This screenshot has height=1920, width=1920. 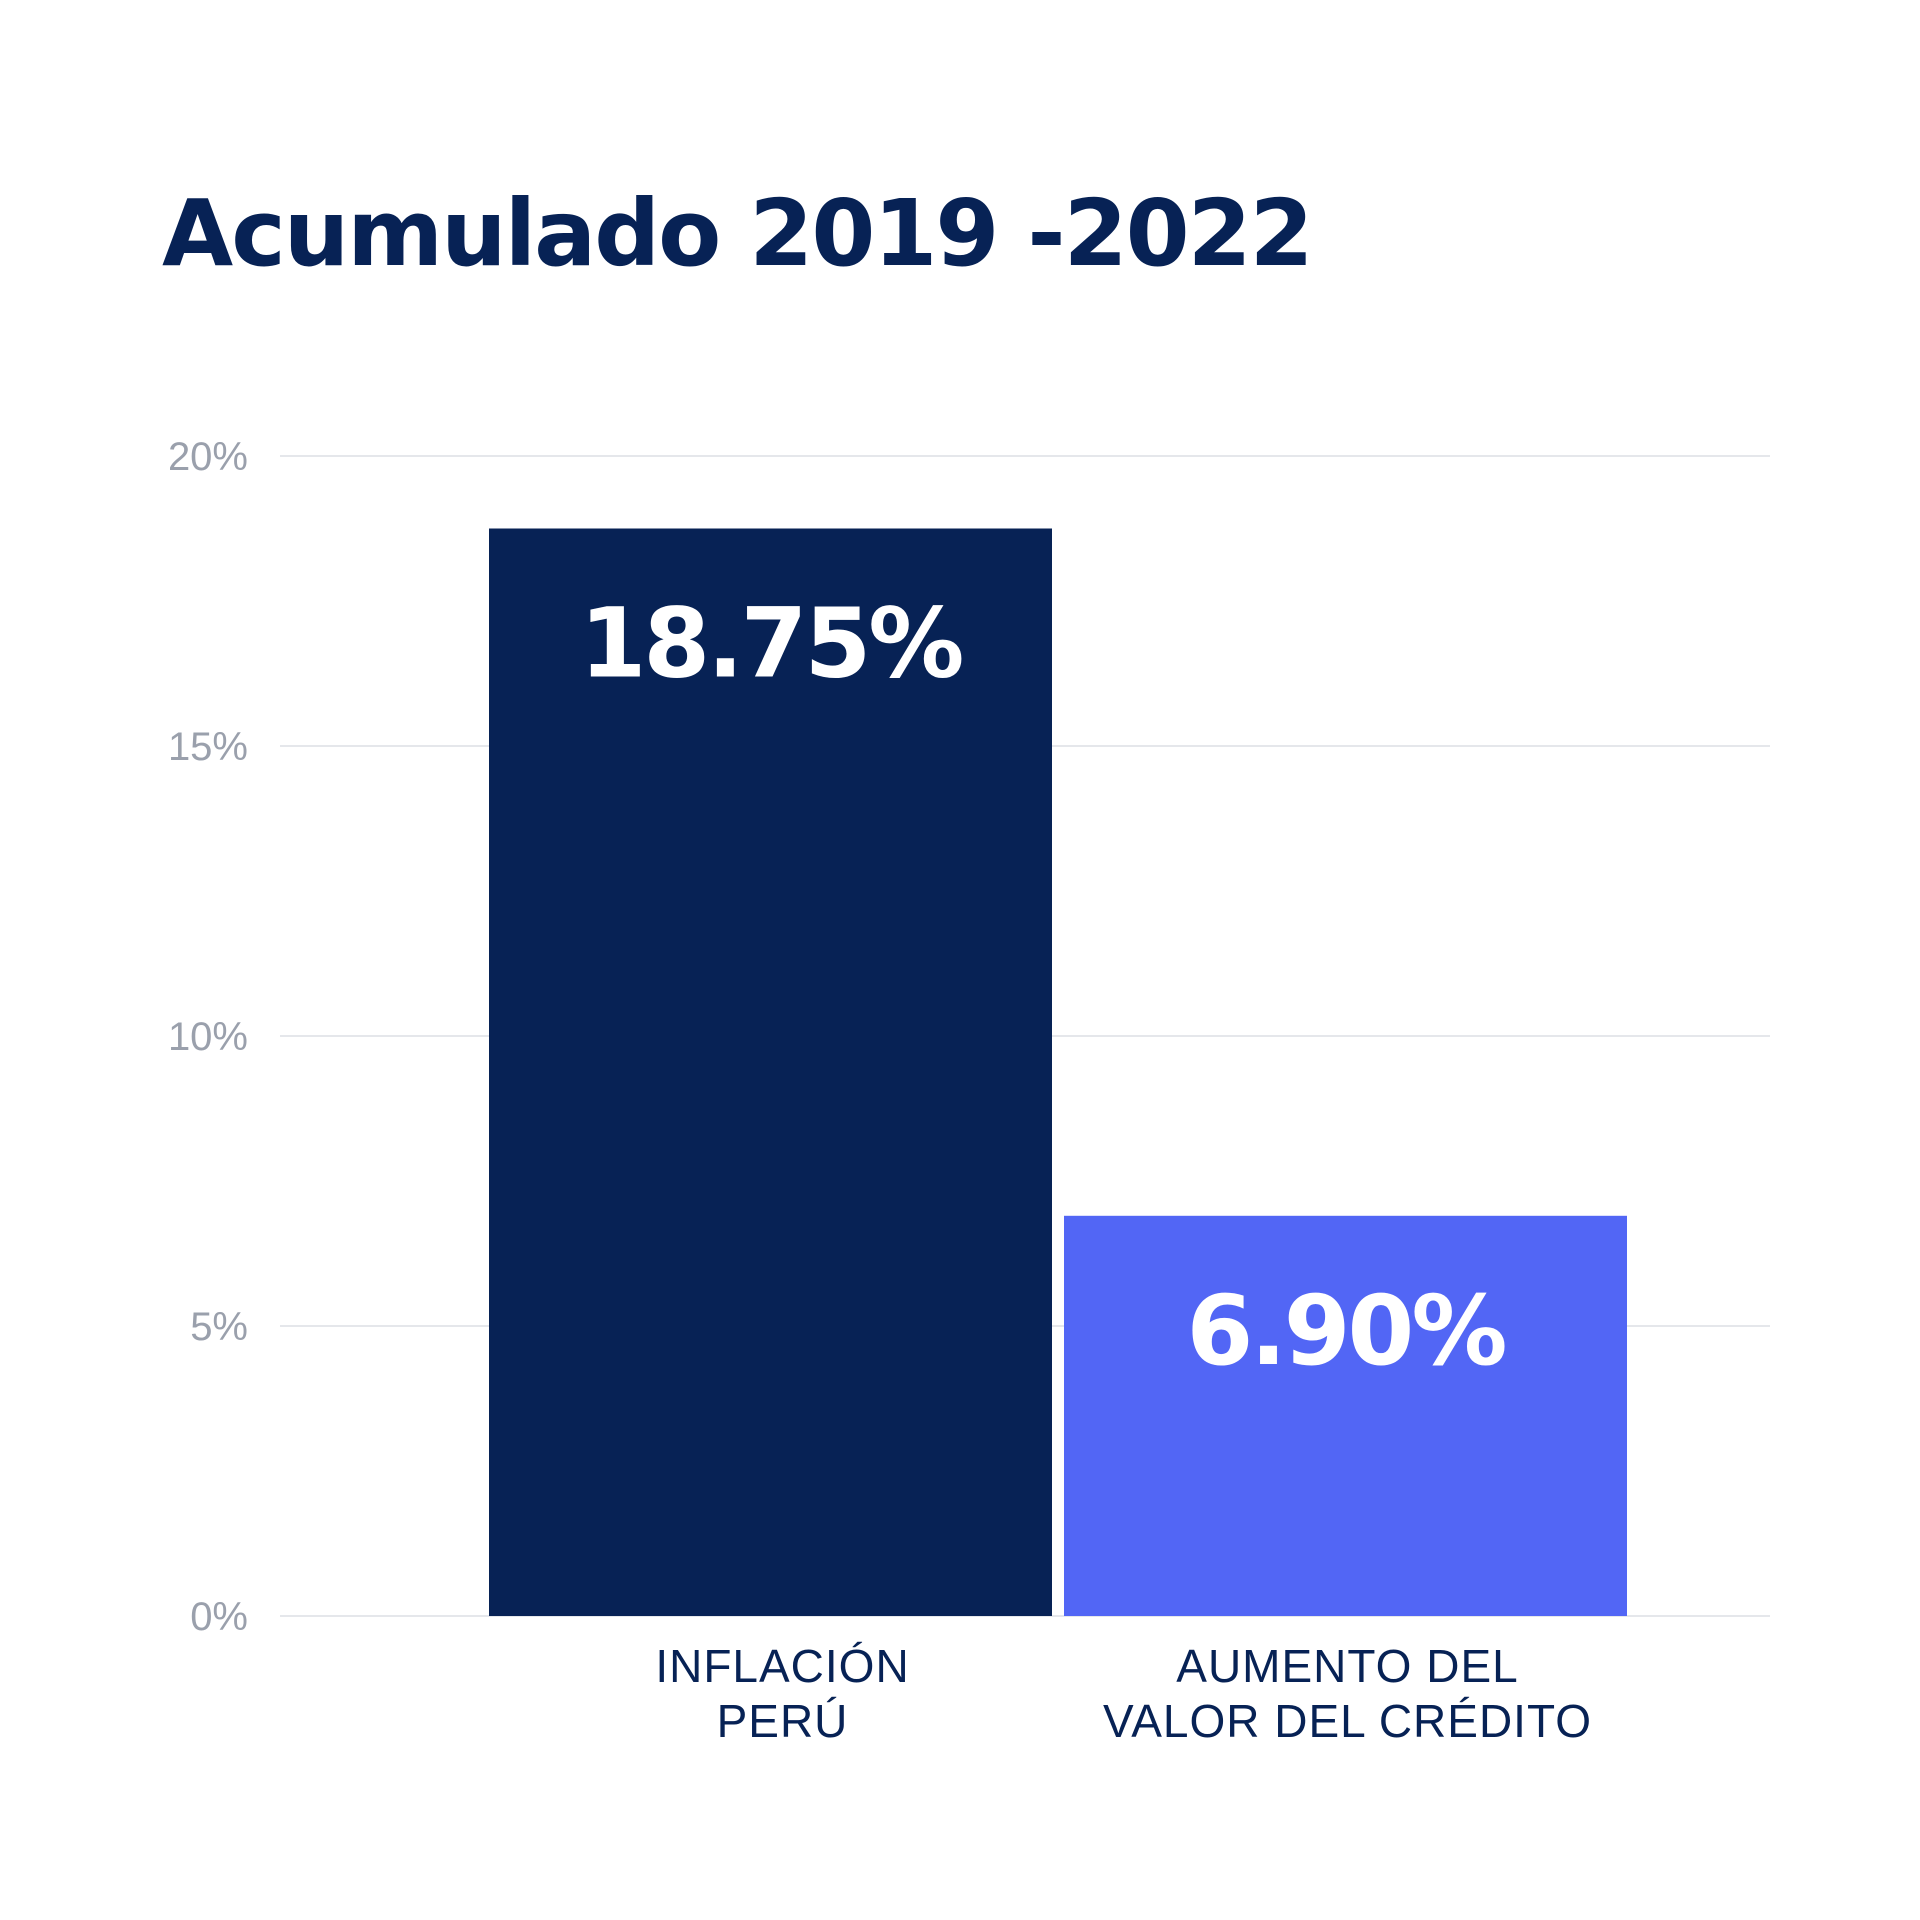 I want to click on y-tick-label: 15%, so click(x=208, y=747).